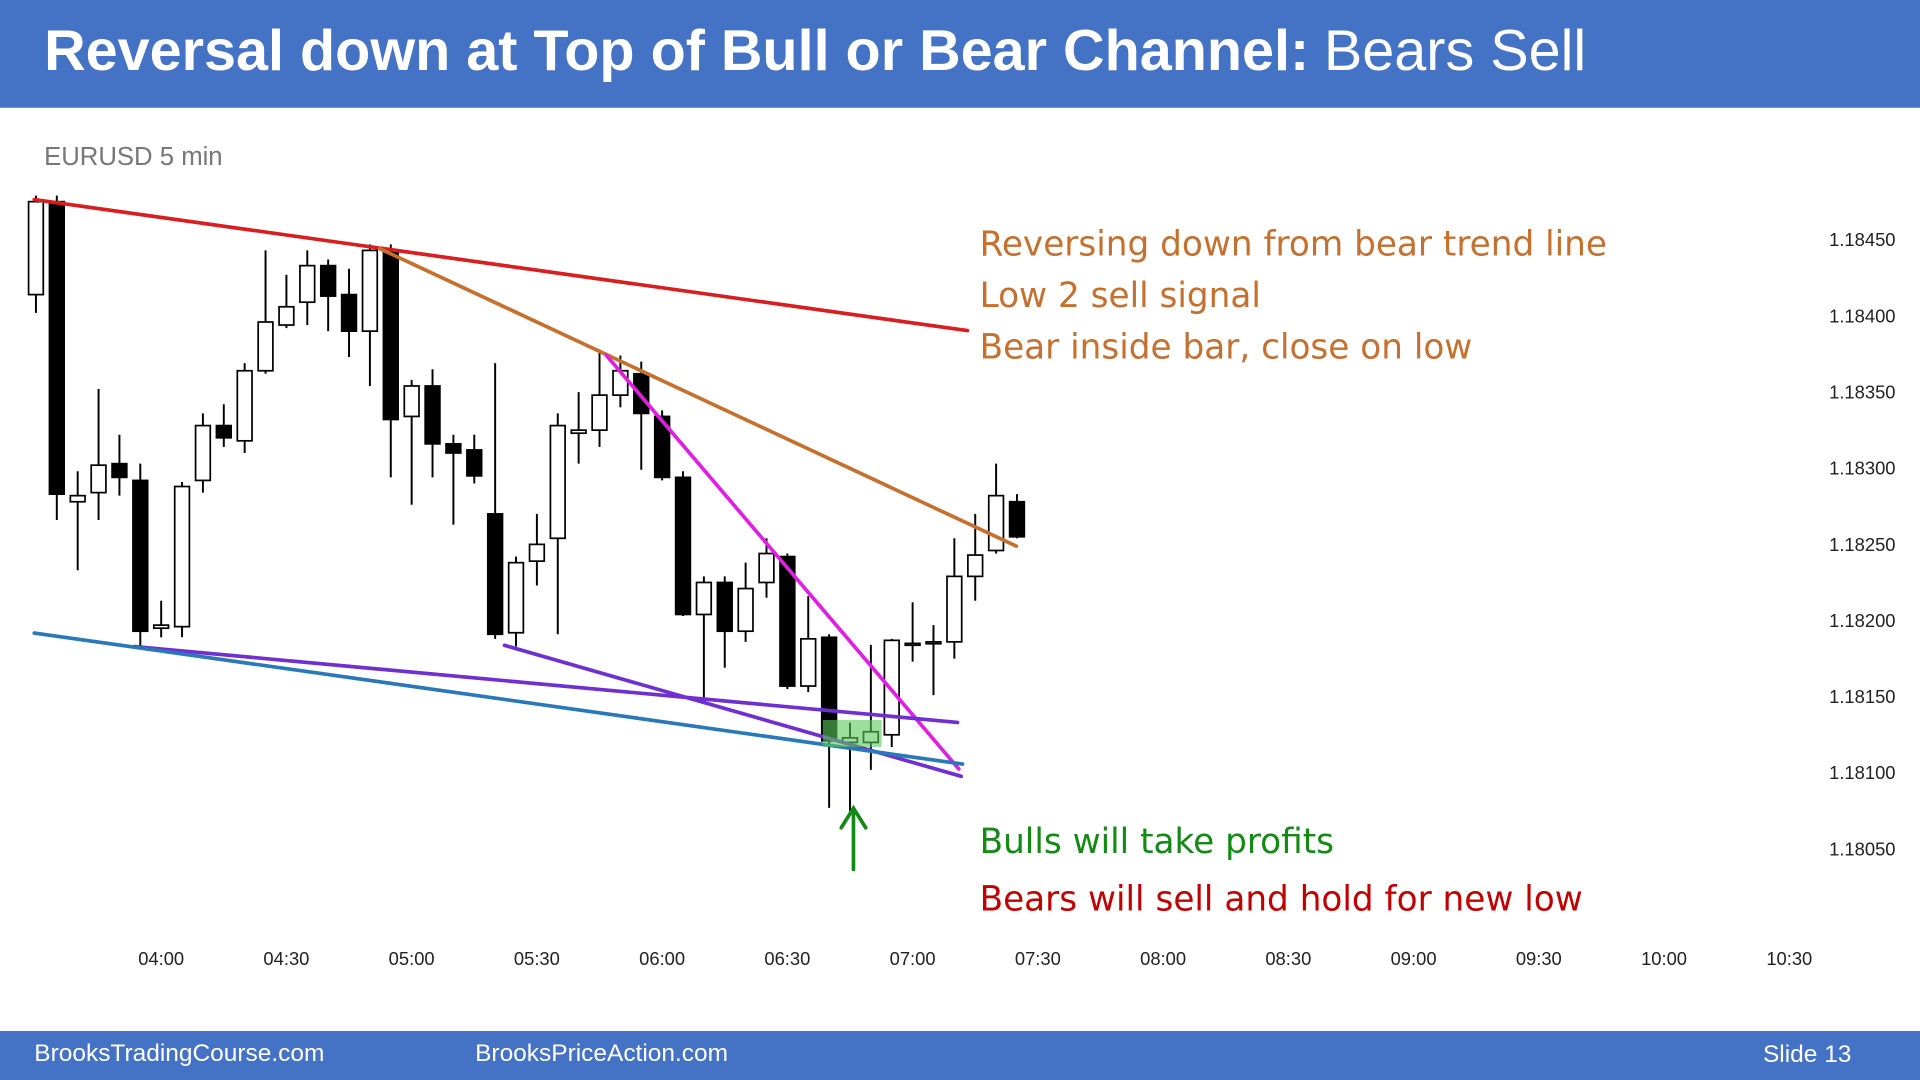  What do you see at coordinates (1288, 958) in the screenshot?
I see `x-tick-label: 08:30` at bounding box center [1288, 958].